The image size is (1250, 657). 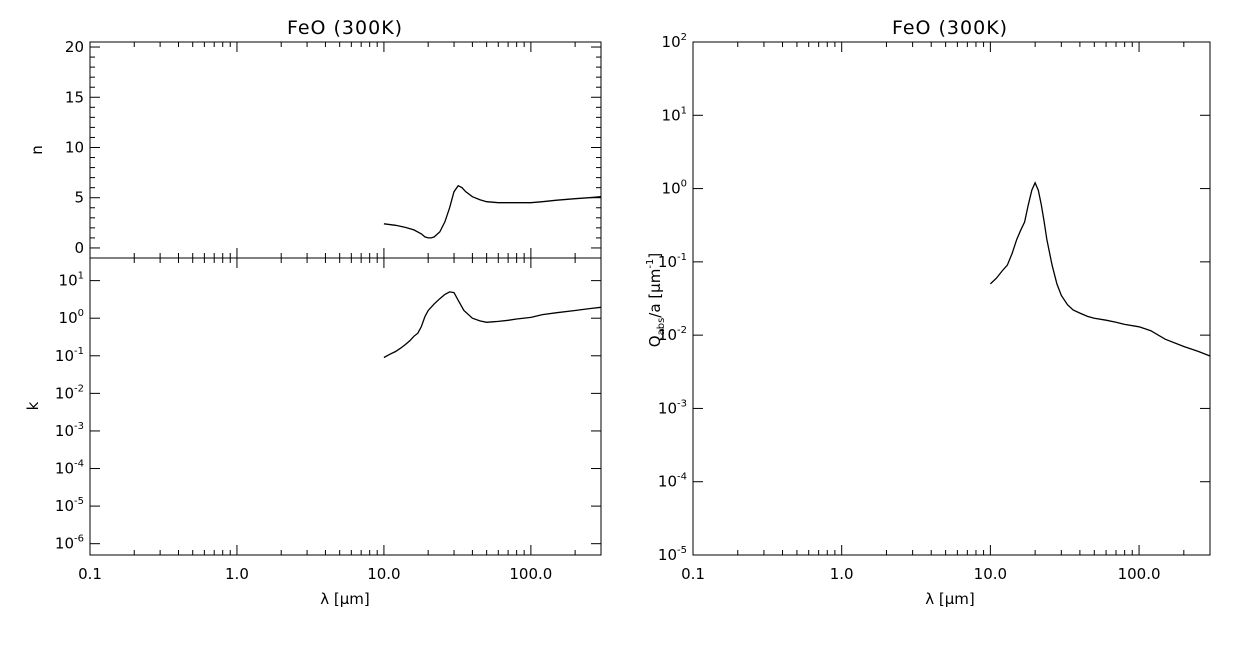 I want to click on panel-qabs-title: FeO (300K), so click(x=950, y=28).